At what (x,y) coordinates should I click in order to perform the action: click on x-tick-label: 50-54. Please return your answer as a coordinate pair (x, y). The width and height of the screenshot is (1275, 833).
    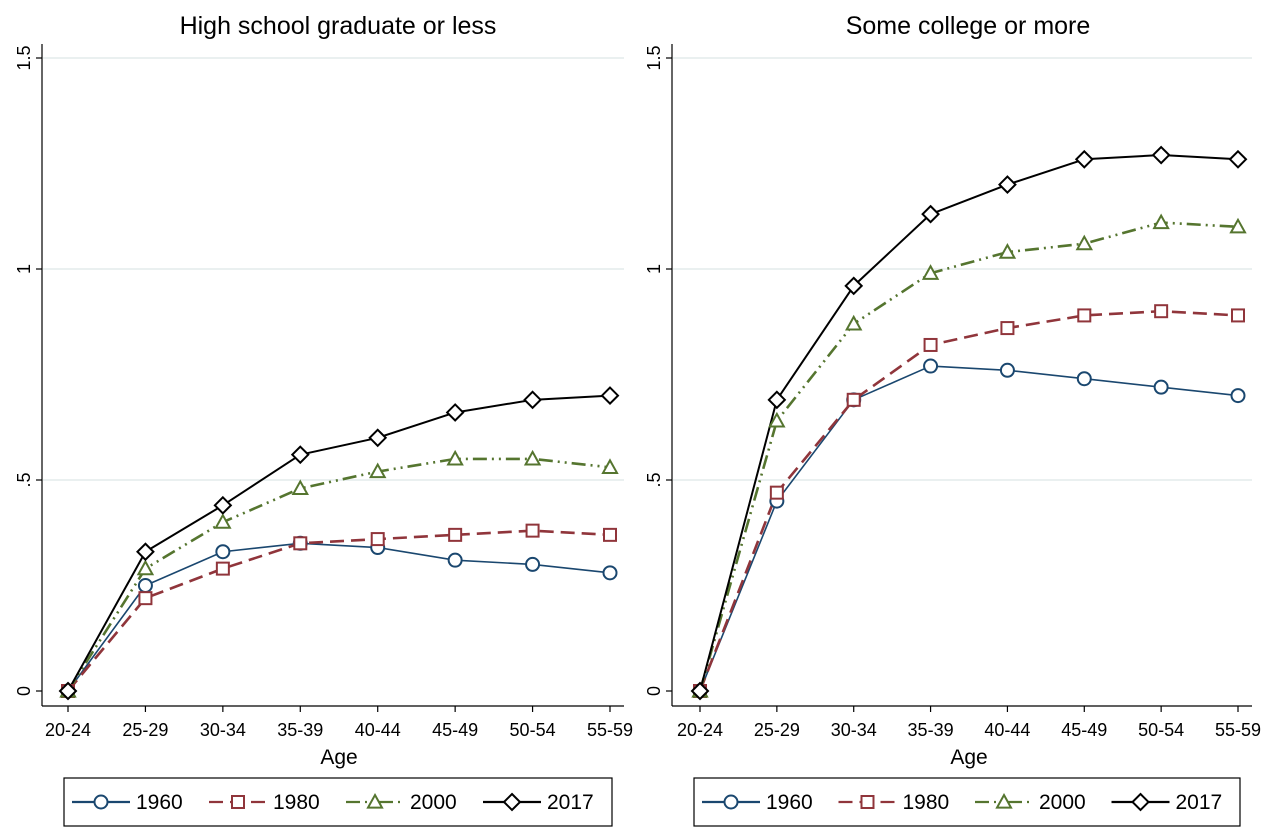
    Looking at the image, I should click on (533, 730).